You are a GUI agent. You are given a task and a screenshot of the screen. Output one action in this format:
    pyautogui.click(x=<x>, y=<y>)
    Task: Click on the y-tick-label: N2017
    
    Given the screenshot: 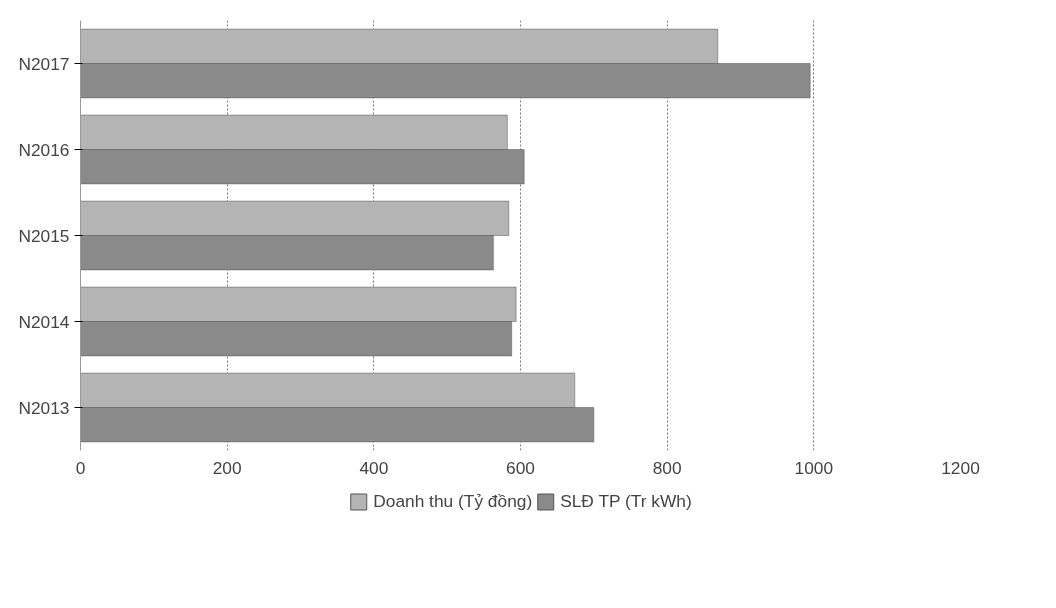 What is the action you would take?
    pyautogui.click(x=44, y=63)
    